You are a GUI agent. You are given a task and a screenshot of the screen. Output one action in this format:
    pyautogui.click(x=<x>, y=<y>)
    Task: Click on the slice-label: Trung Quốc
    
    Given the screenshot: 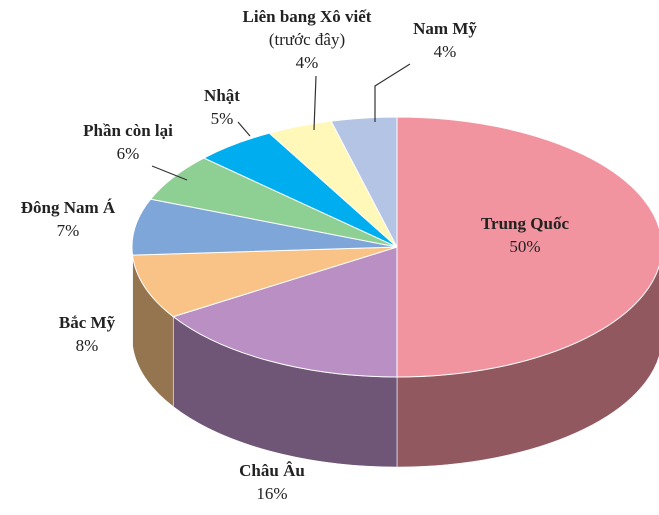 What is the action you would take?
    pyautogui.click(x=525, y=223)
    